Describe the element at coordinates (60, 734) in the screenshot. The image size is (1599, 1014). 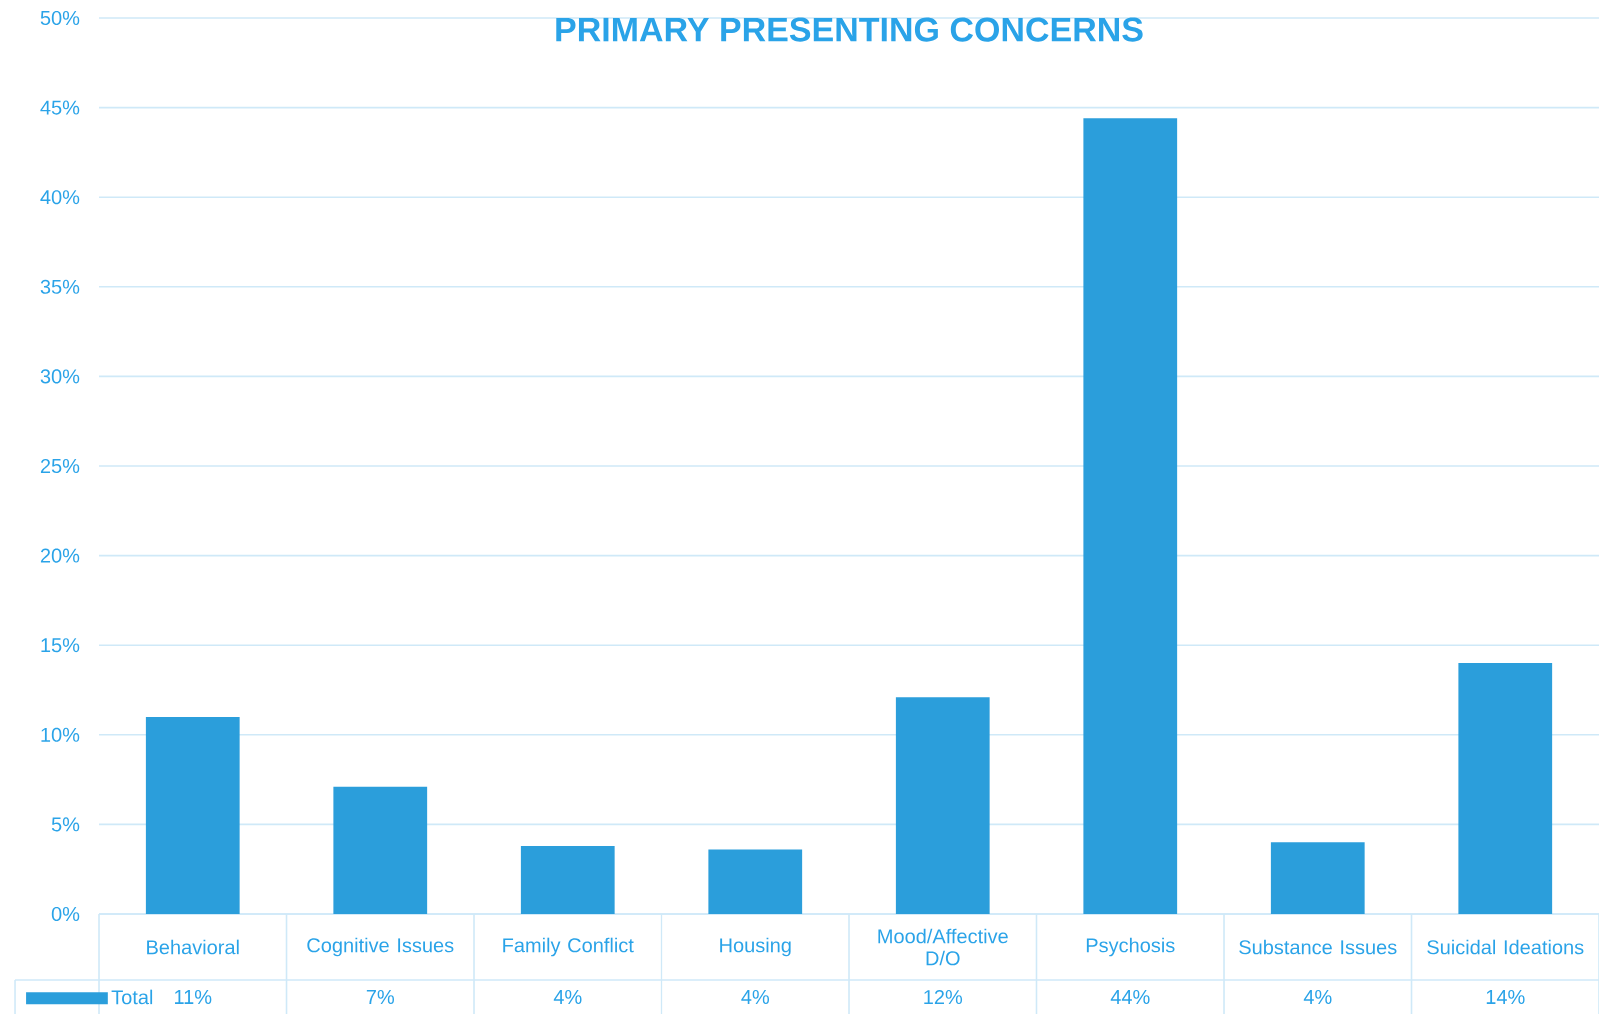
I see `y-tick-label: 10%` at that location.